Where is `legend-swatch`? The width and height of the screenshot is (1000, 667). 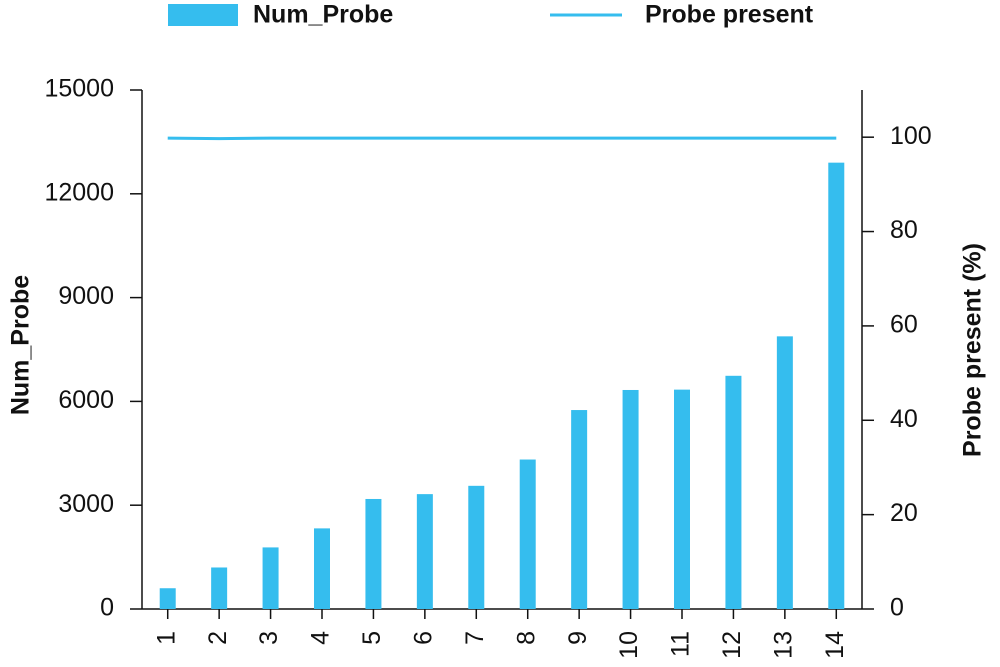
legend-swatch is located at coordinates (203, 15).